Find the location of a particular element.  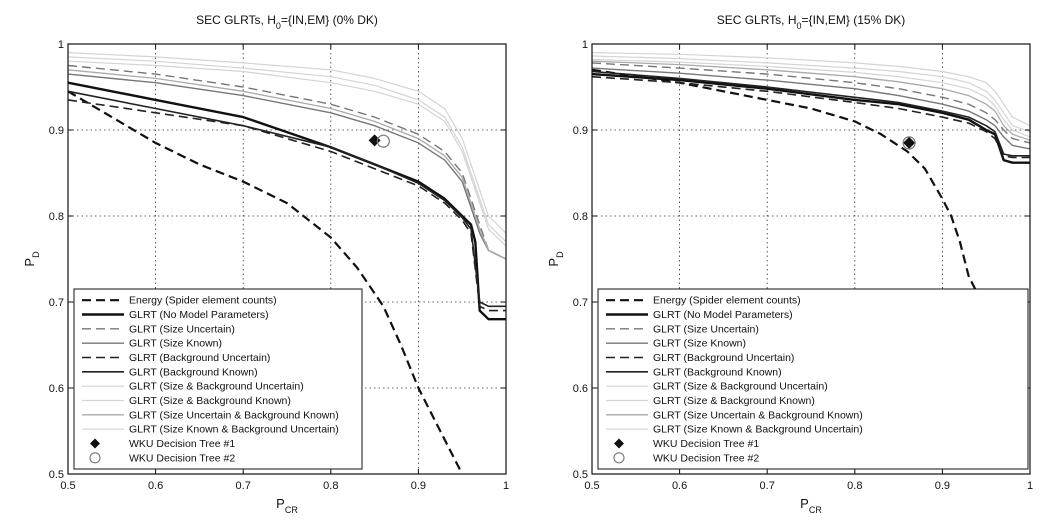

series-line-glrt-background-uncertain is located at coordinates (810, 117).